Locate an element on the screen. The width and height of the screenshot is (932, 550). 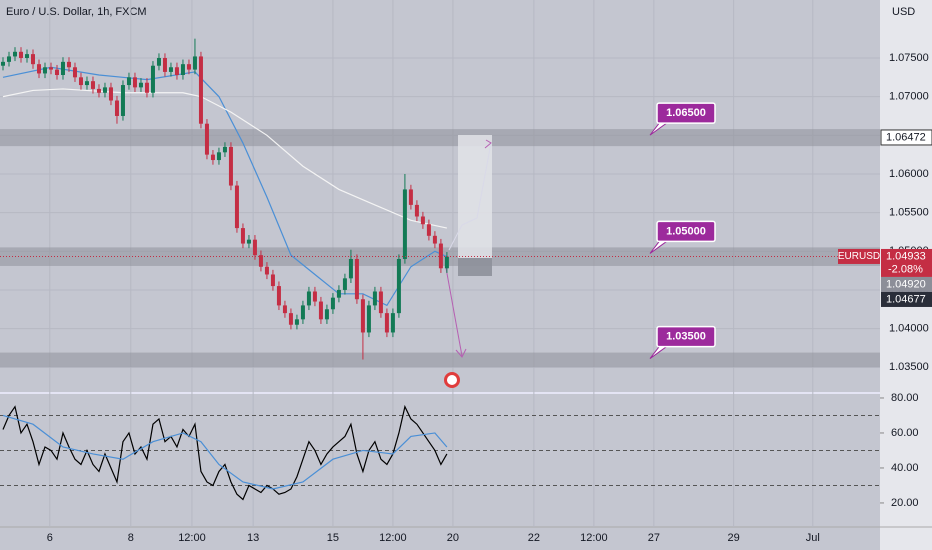
y-tick-label: 1.04000 is located at coordinates (909, 329).